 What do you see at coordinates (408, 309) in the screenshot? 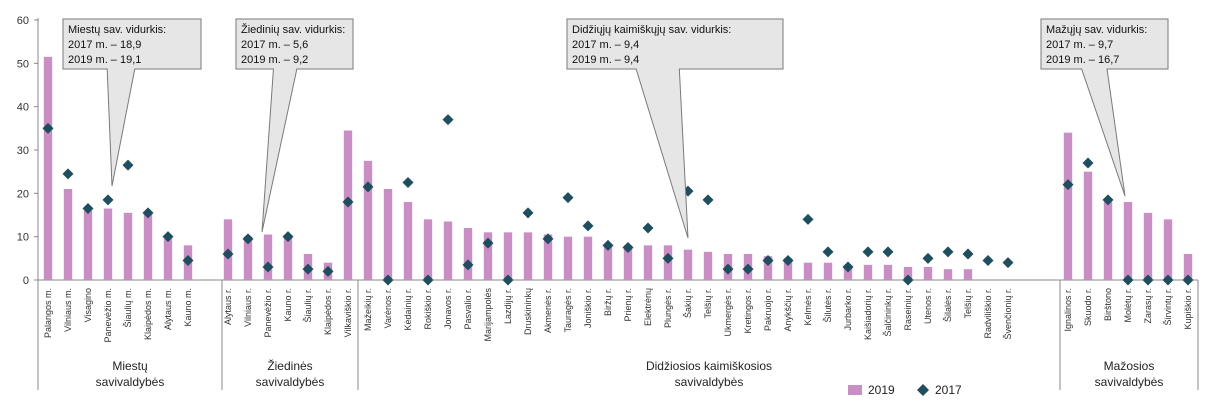
I see `category-label: Kėdainių r.` at bounding box center [408, 309].